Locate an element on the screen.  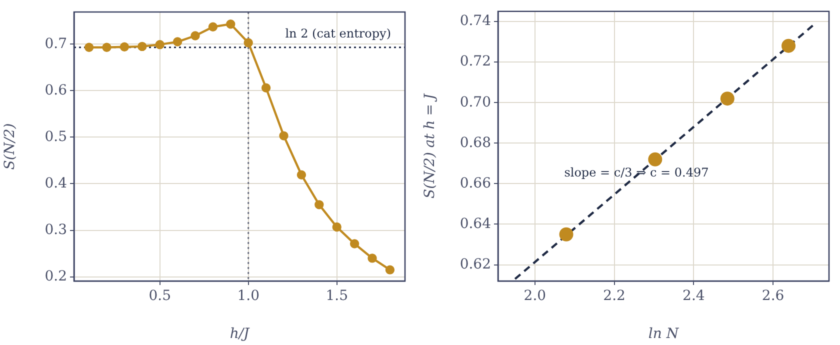
x-axis-title: h/J is located at coordinates (240, 334).